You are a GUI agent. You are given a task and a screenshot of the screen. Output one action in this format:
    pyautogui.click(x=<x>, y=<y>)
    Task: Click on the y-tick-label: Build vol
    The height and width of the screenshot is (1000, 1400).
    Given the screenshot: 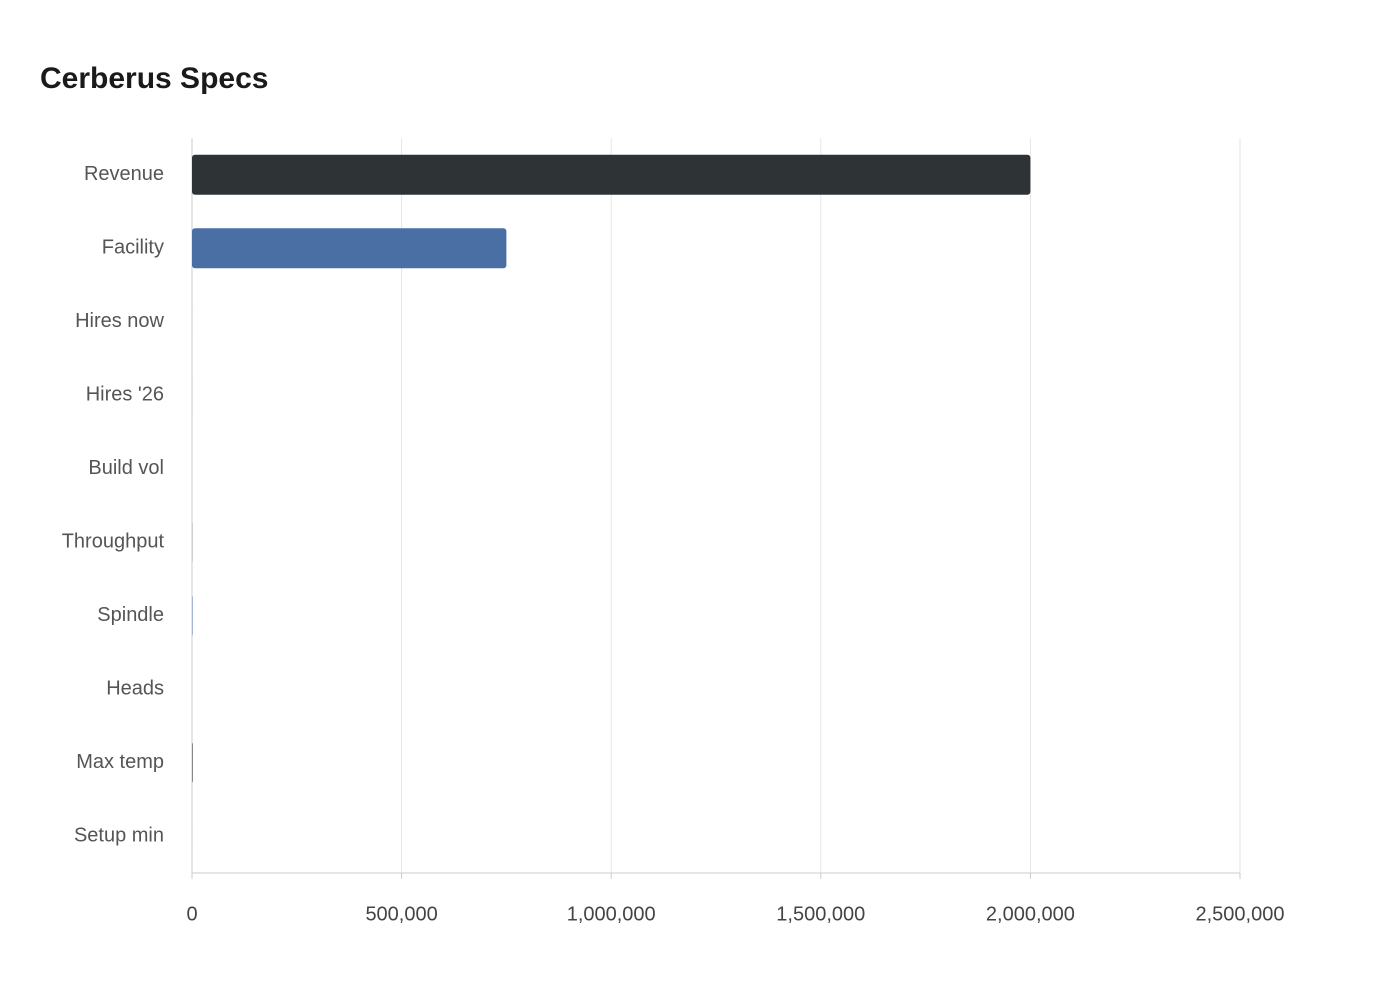 What is the action you would take?
    pyautogui.click(x=126, y=468)
    